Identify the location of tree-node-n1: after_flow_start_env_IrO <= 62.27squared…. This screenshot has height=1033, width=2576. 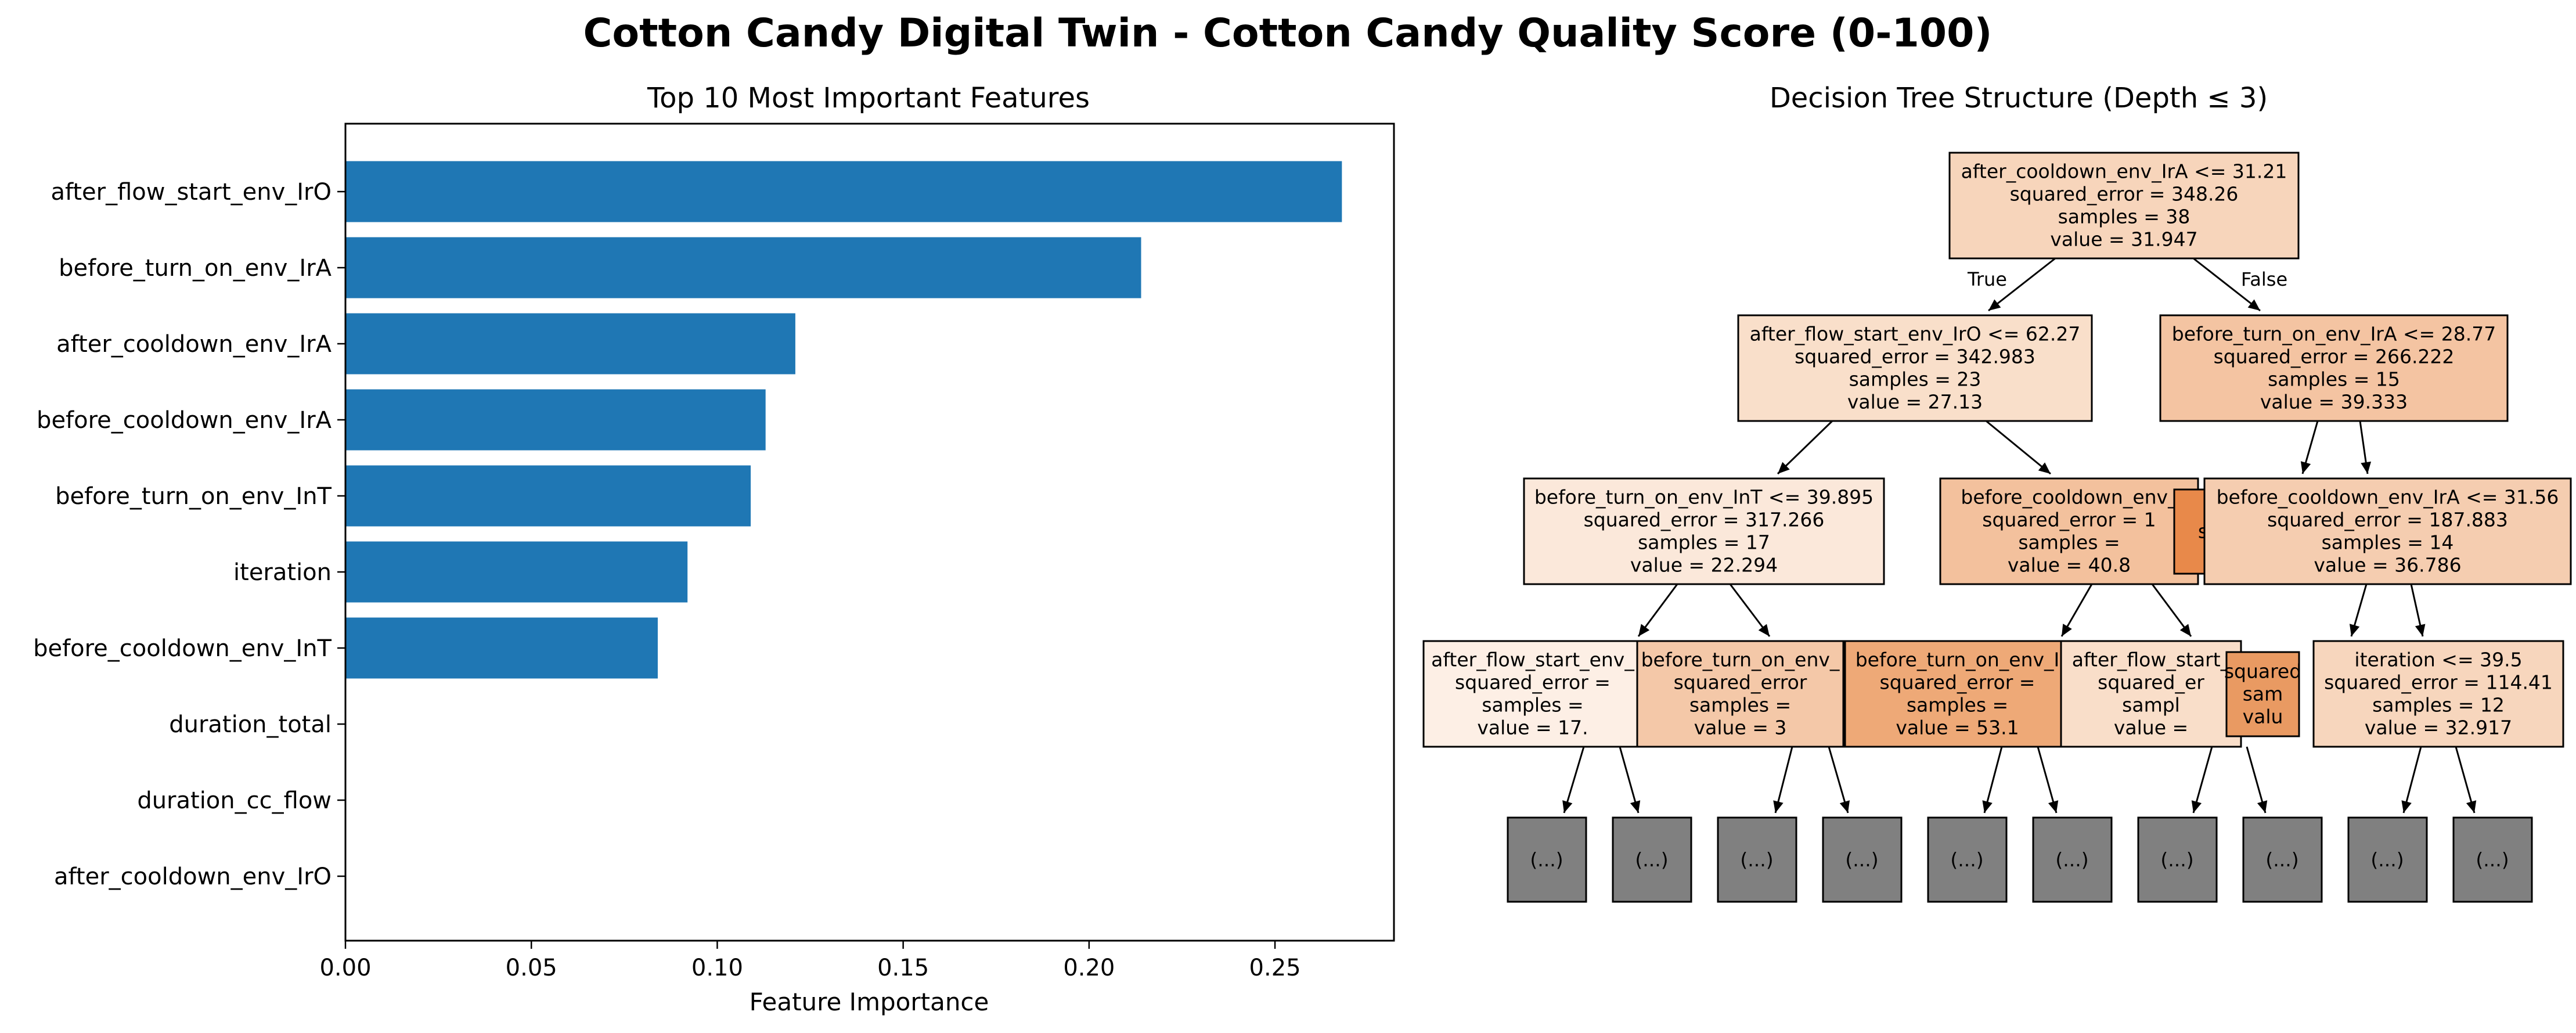
(1915, 368).